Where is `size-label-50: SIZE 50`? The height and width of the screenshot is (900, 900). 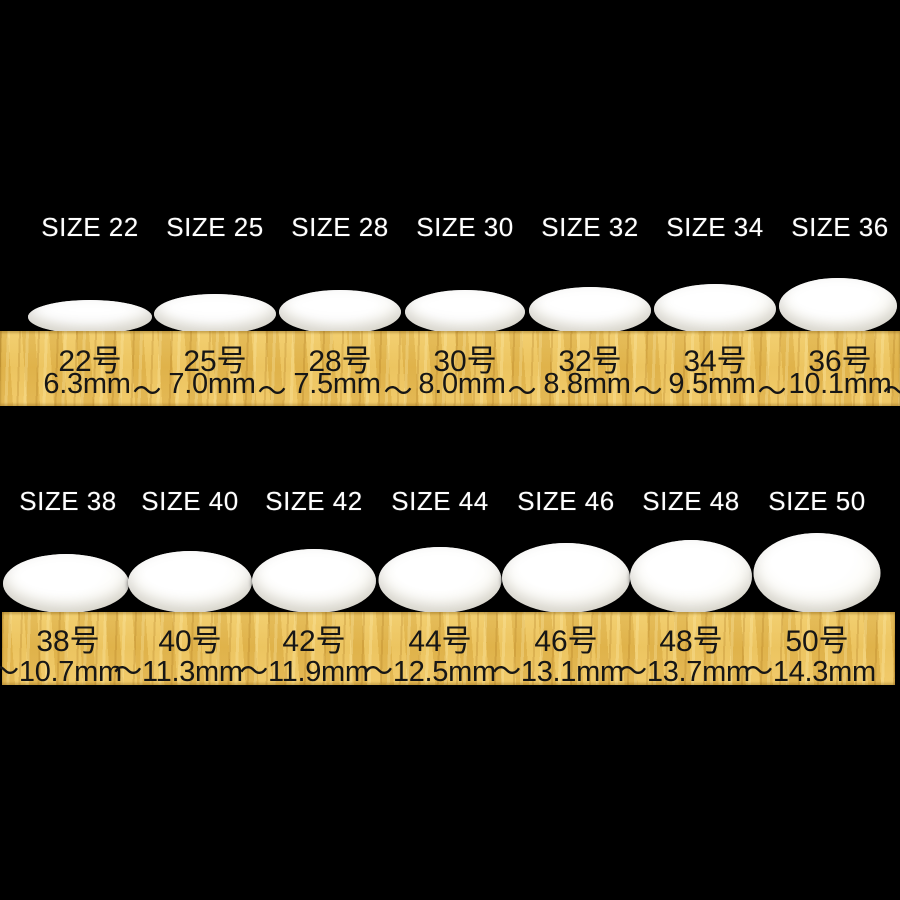 size-label-50: SIZE 50 is located at coordinates (817, 501).